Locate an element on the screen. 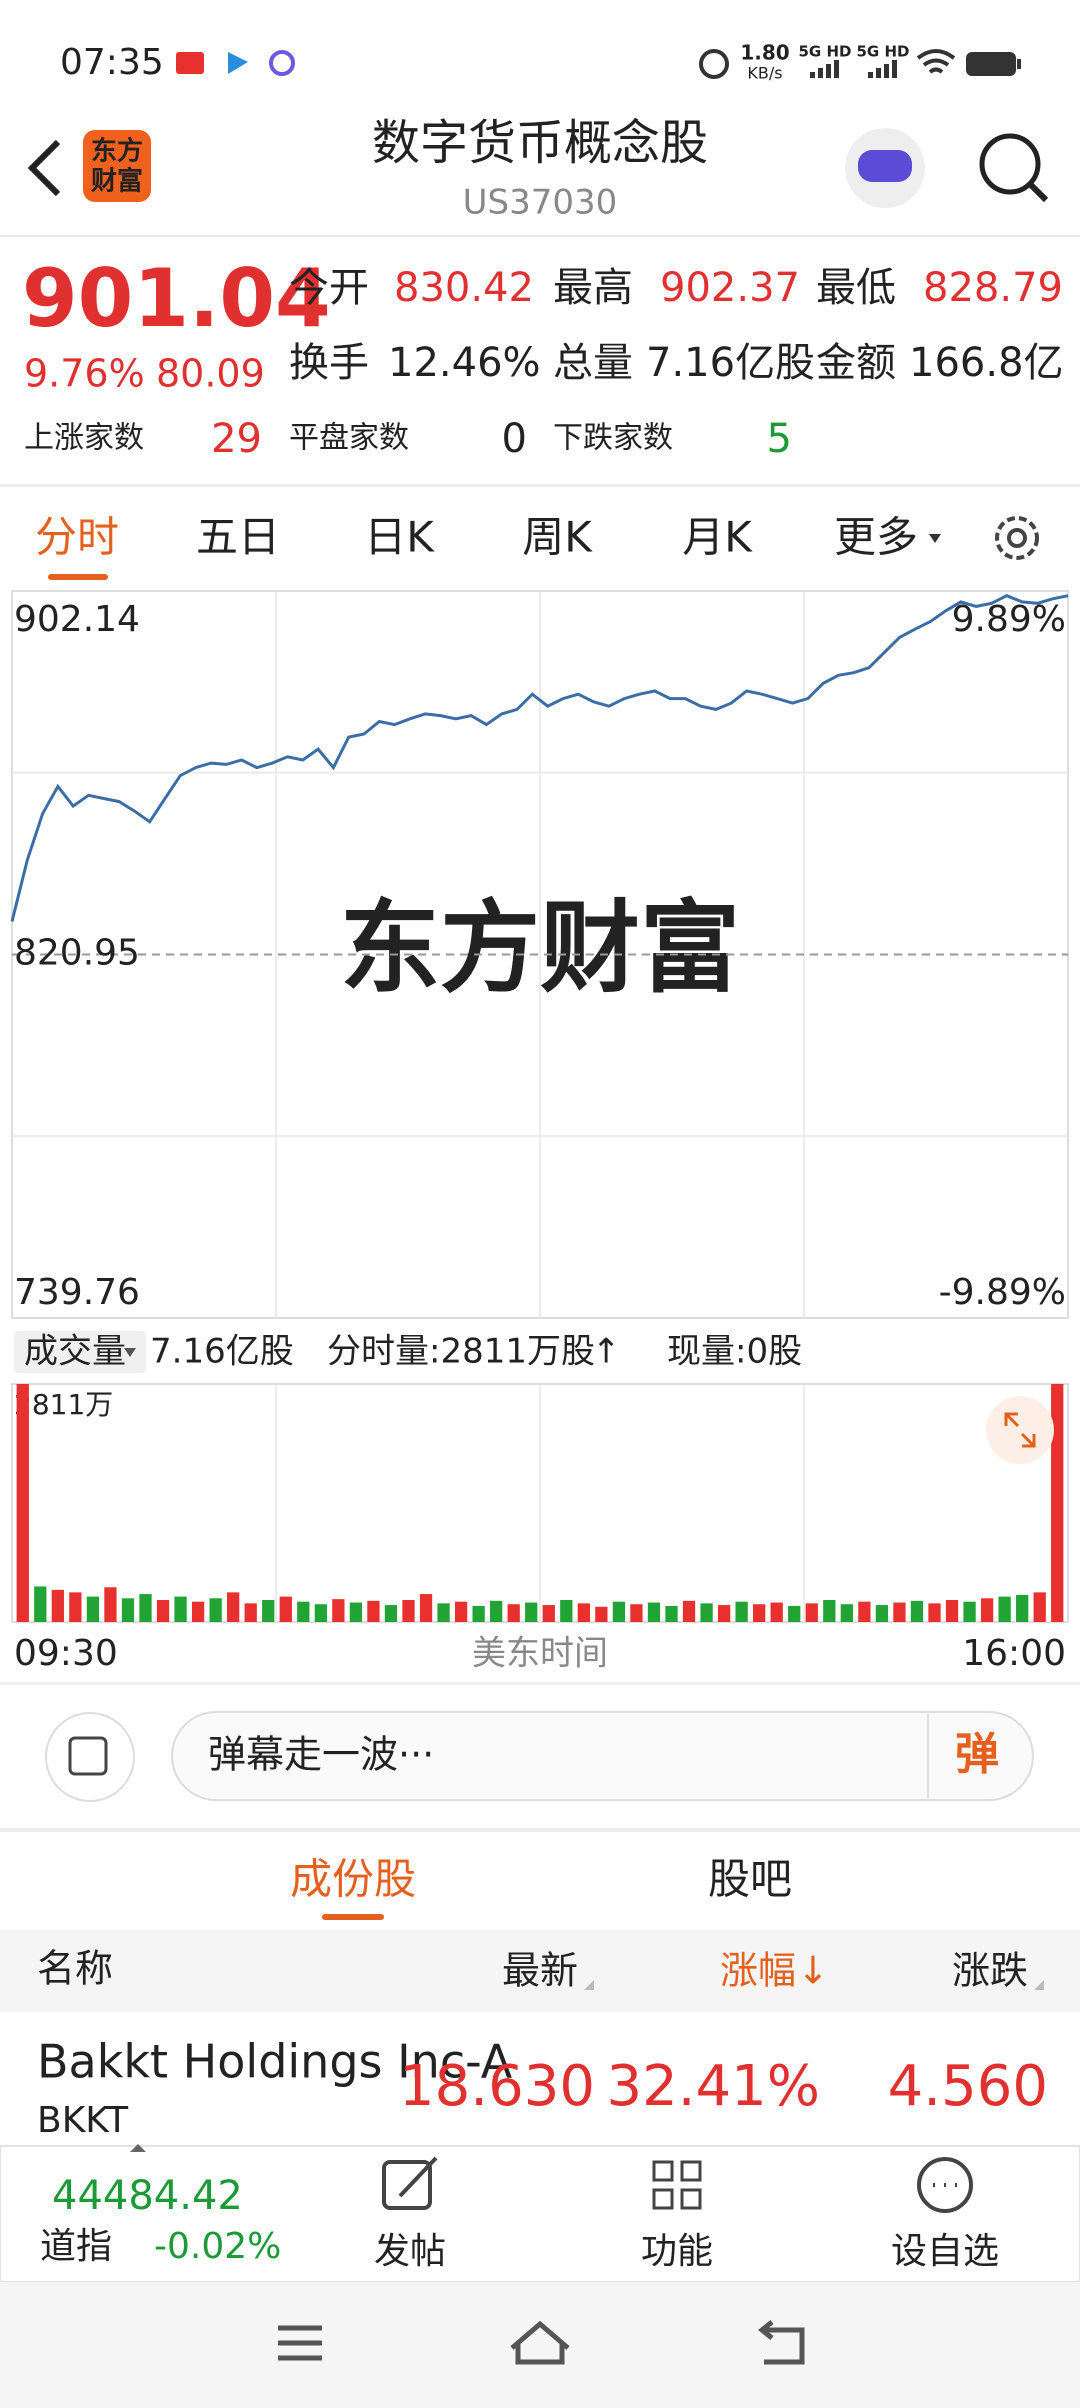 This screenshot has height=2408, width=1080. page-subtitle: US37030 is located at coordinates (540, 203).